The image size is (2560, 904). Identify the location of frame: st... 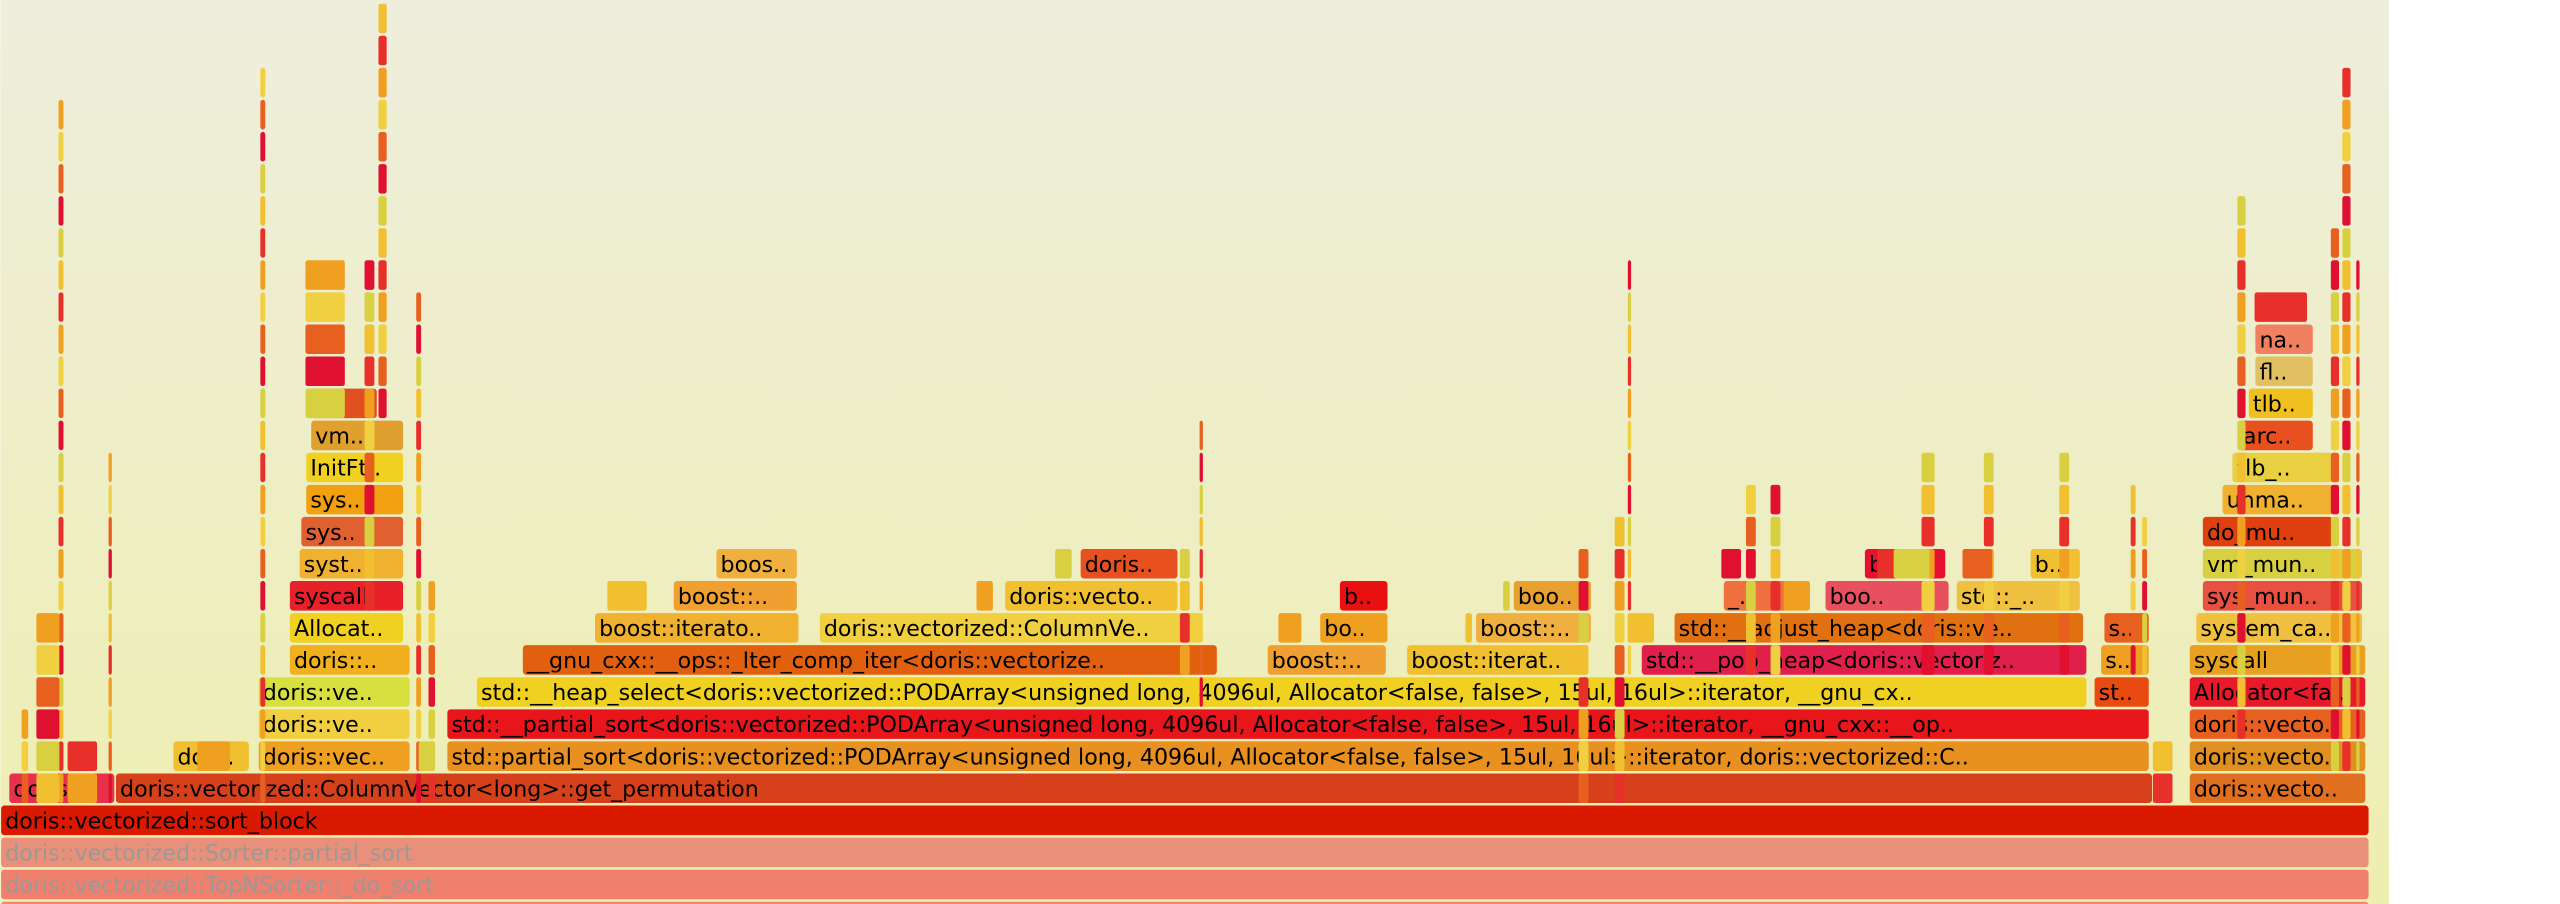
(2121, 692).